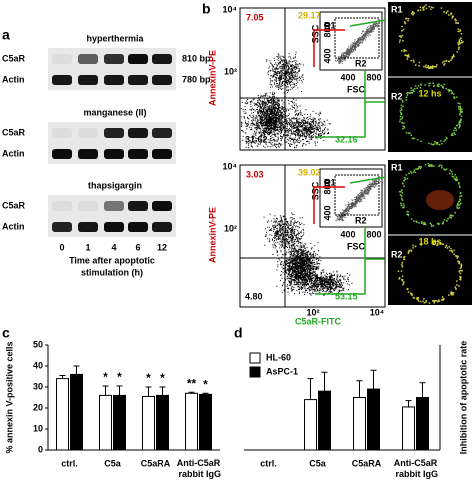  What do you see at coordinates (315, 33) in the screenshot?
I see `inset-y-label: SSC` at bounding box center [315, 33].